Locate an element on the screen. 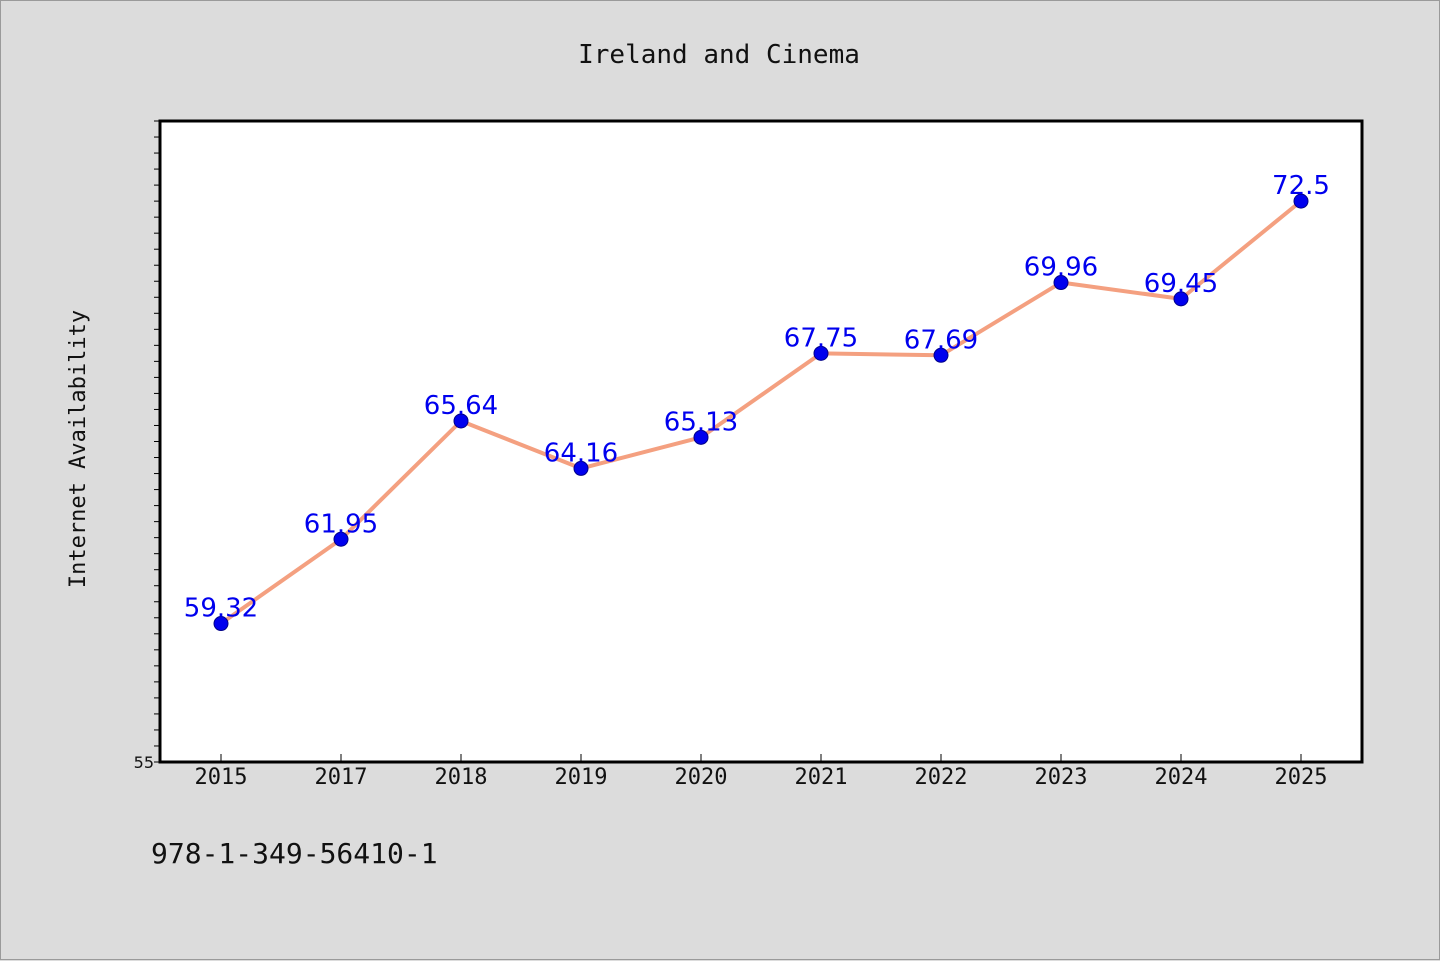 The height and width of the screenshot is (961, 1440). x-tick-label: 2019 is located at coordinates (581, 777).